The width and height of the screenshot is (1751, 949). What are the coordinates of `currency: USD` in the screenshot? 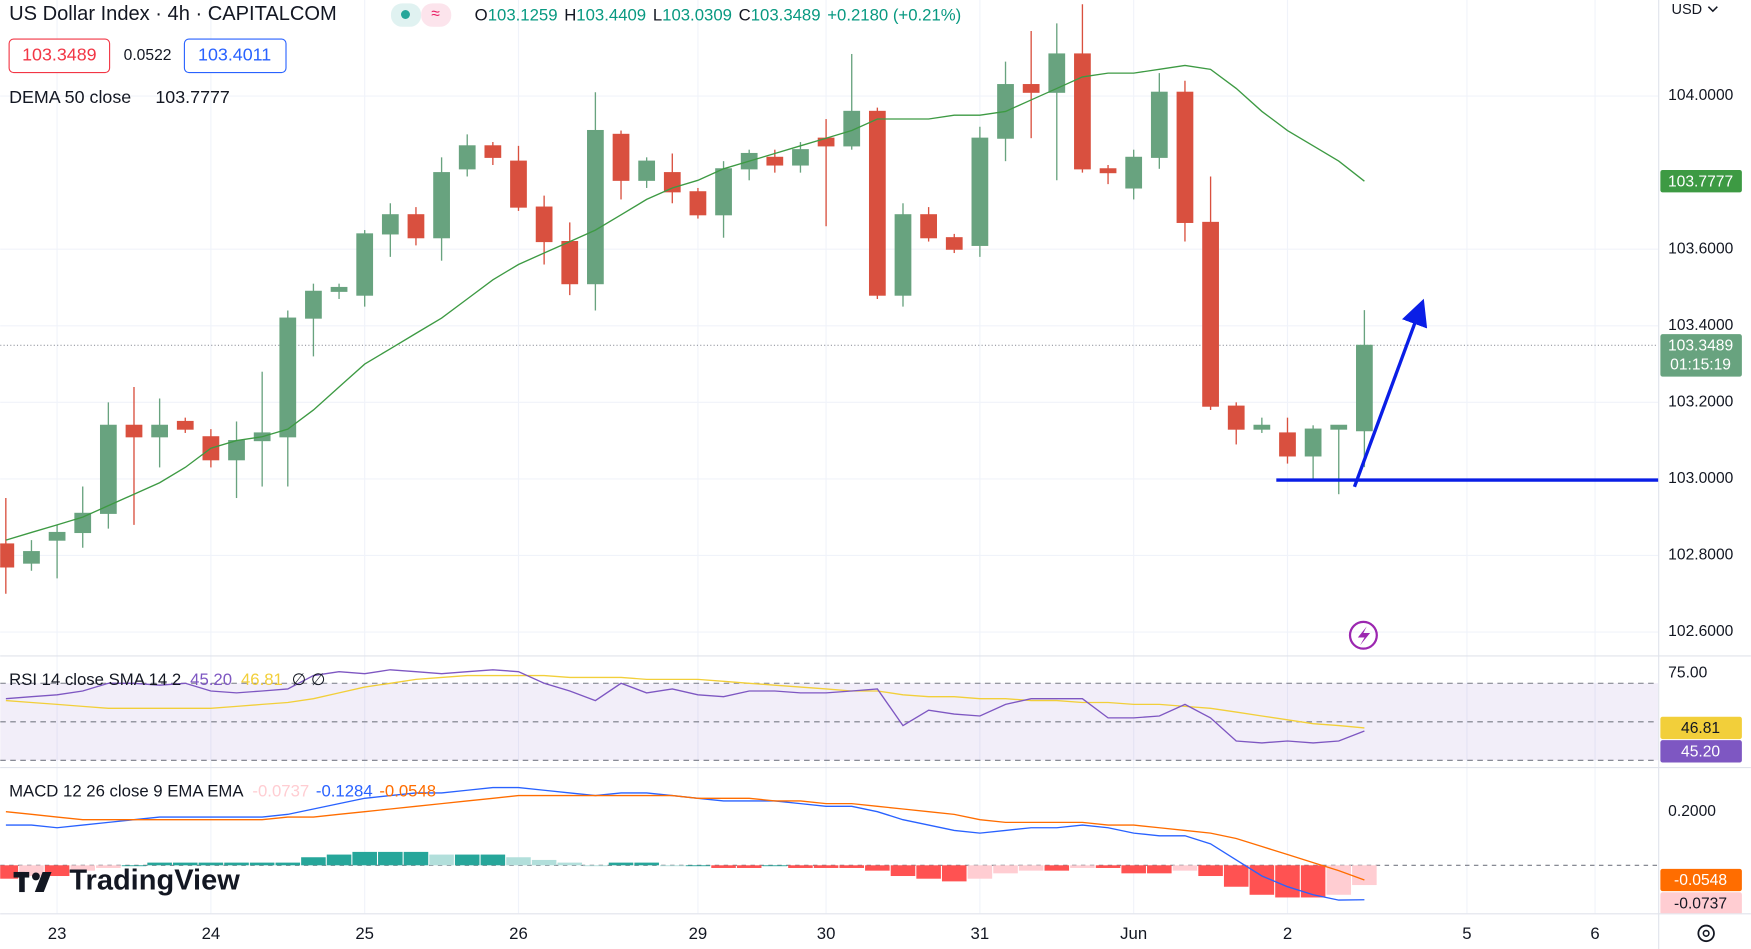 It's located at (1687, 10).